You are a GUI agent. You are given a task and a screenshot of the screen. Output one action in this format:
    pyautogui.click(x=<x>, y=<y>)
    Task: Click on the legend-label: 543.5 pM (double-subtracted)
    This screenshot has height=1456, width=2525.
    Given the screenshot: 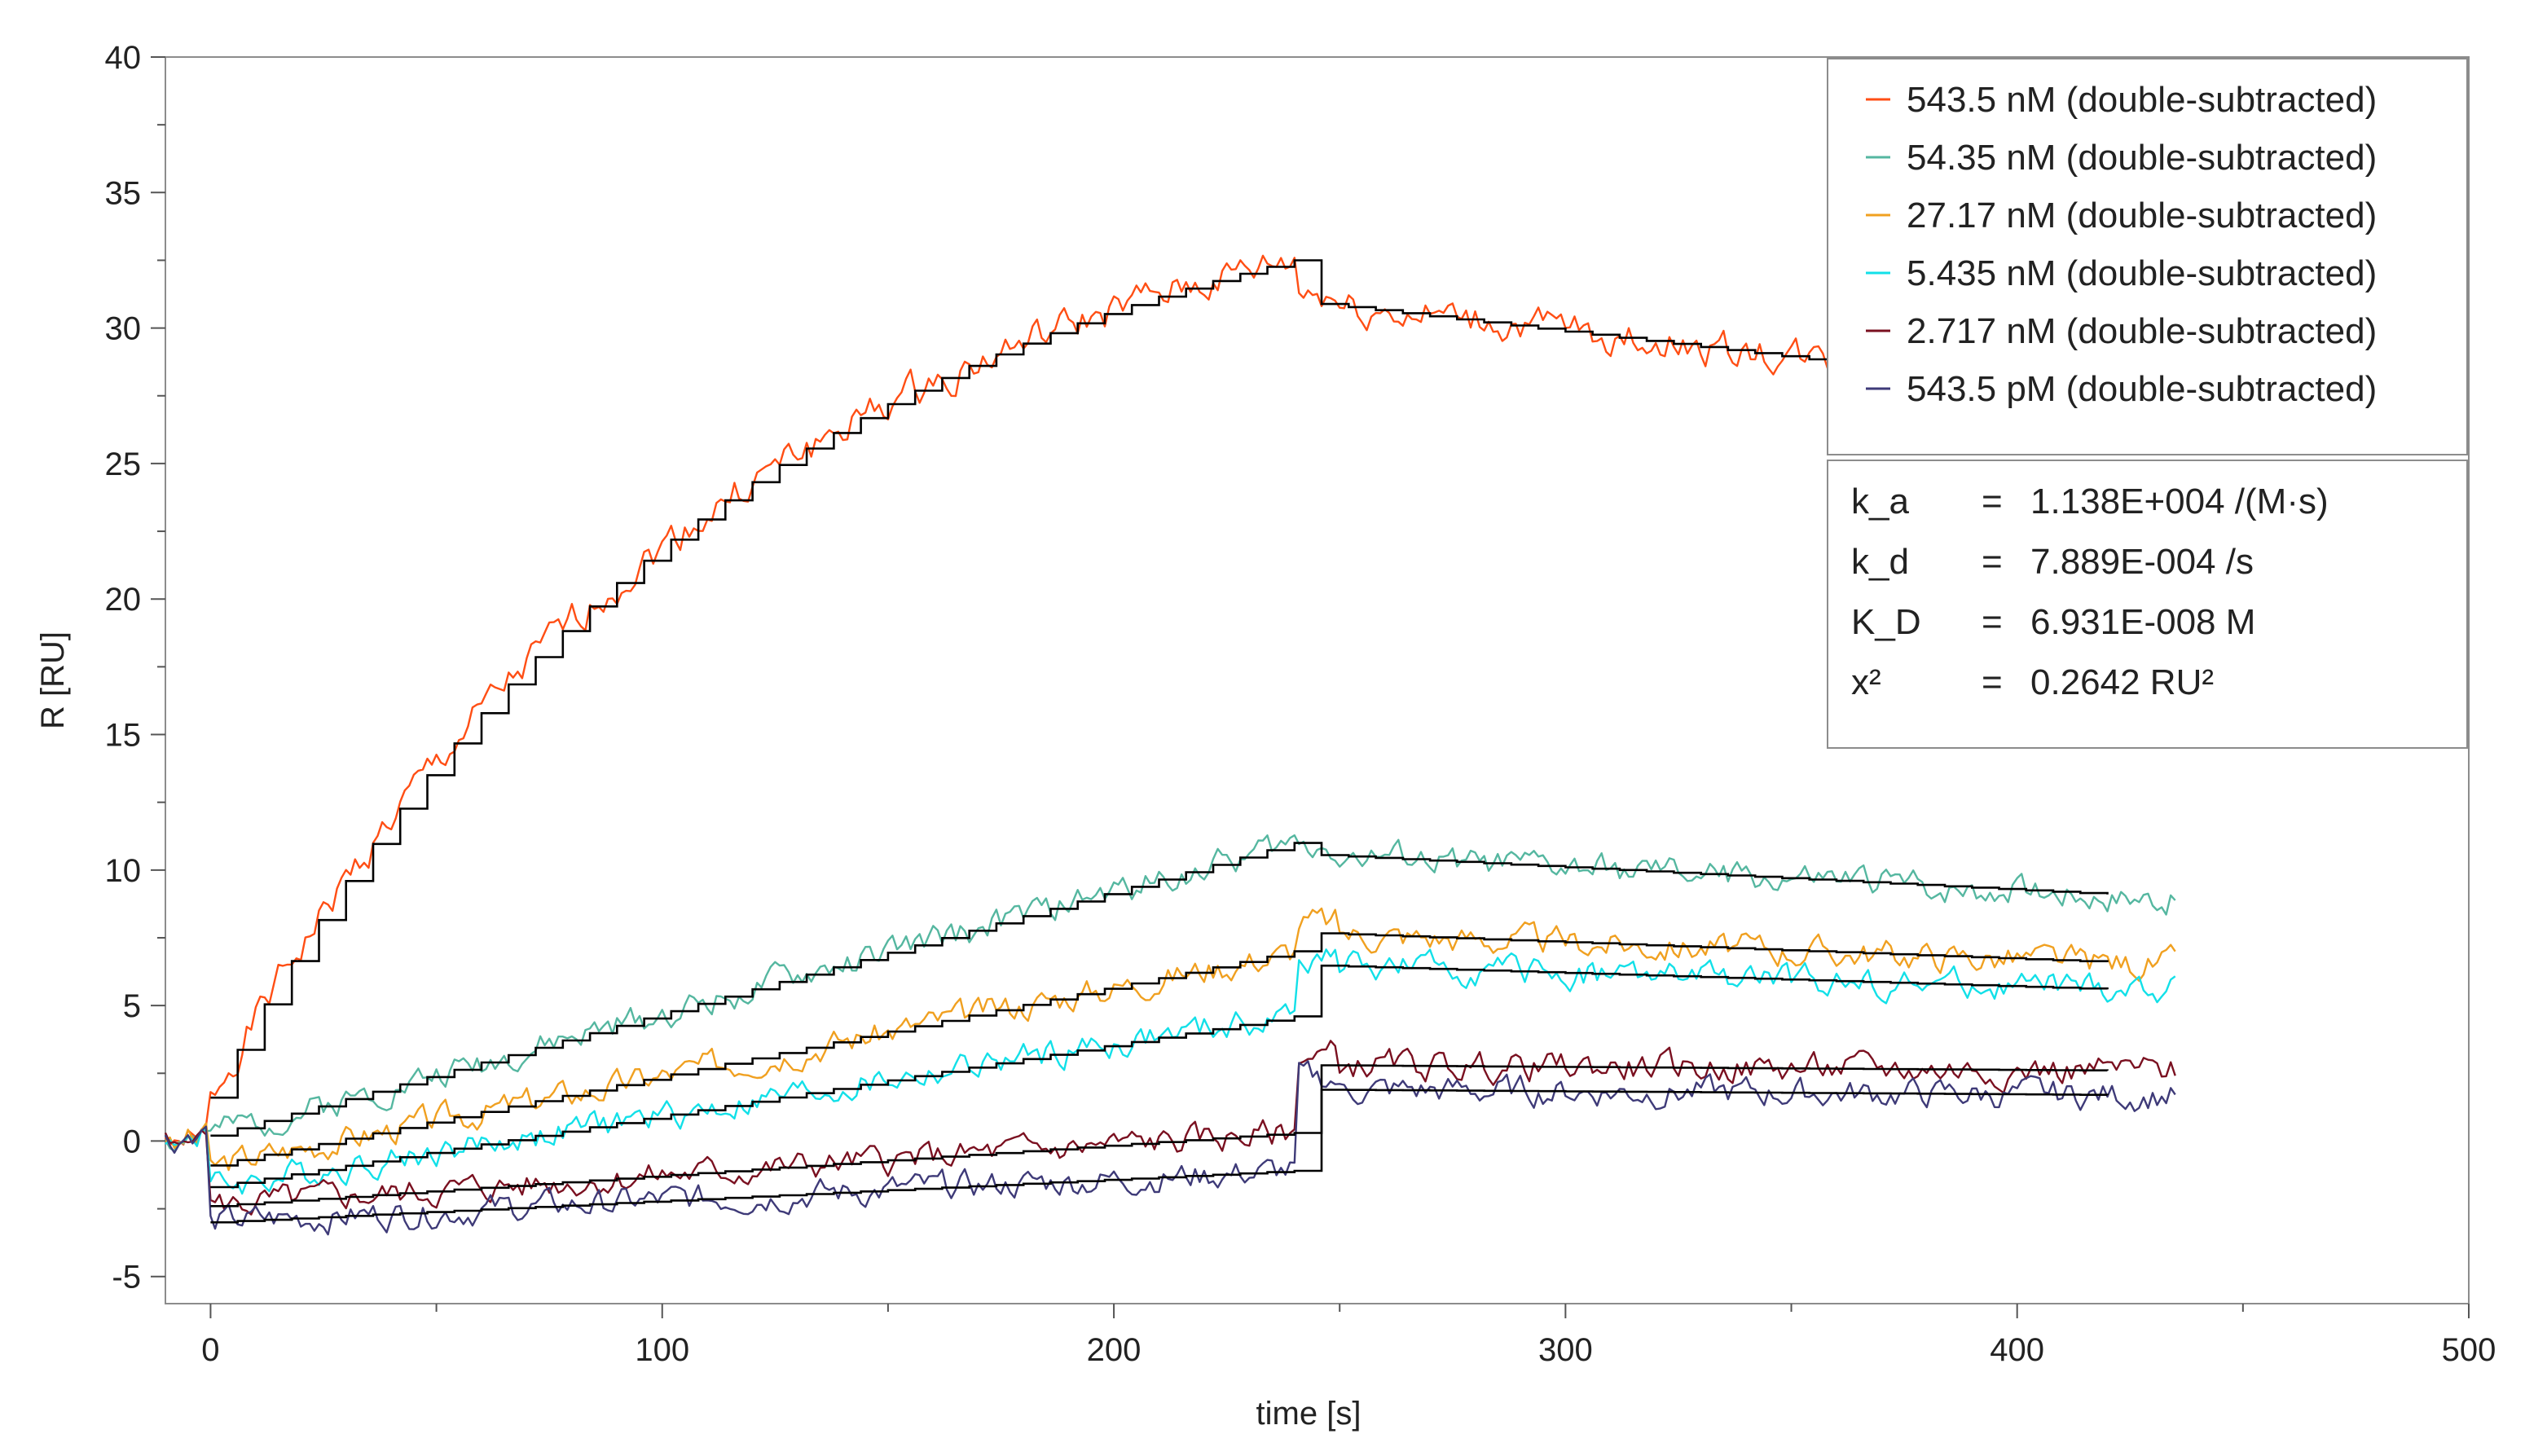 What is the action you would take?
    pyautogui.click(x=2142, y=389)
    